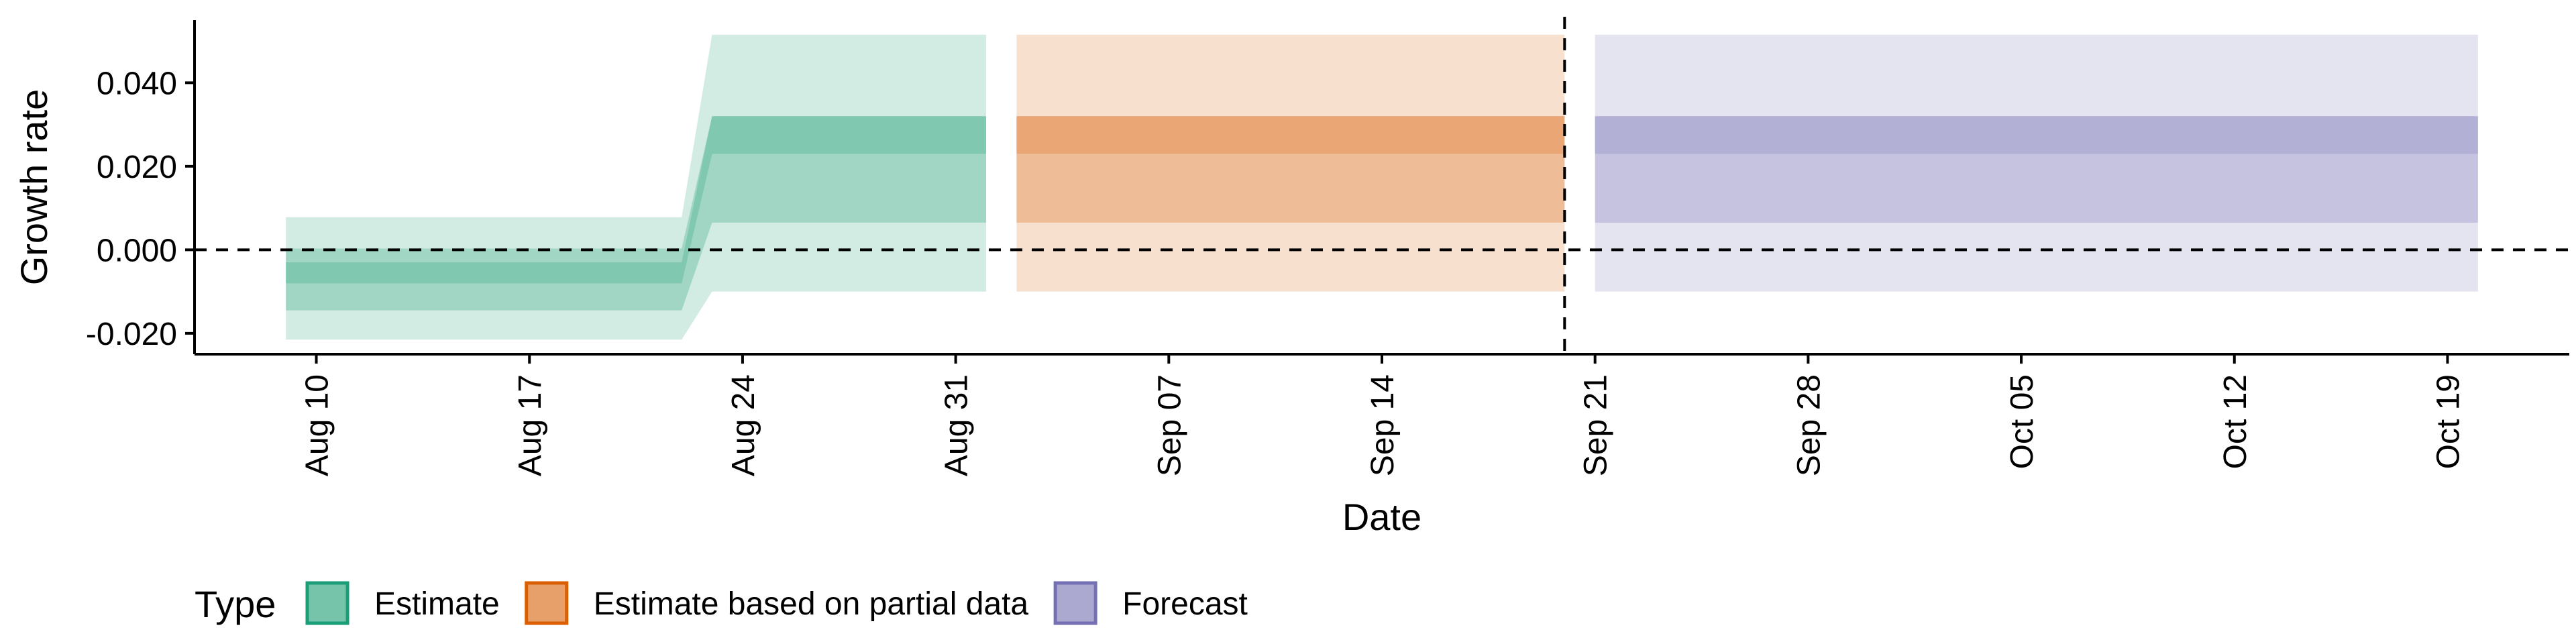 The height and width of the screenshot is (644, 2576). Describe the element at coordinates (2036, 135) in the screenshot. I see `inner-band-forecast` at that location.